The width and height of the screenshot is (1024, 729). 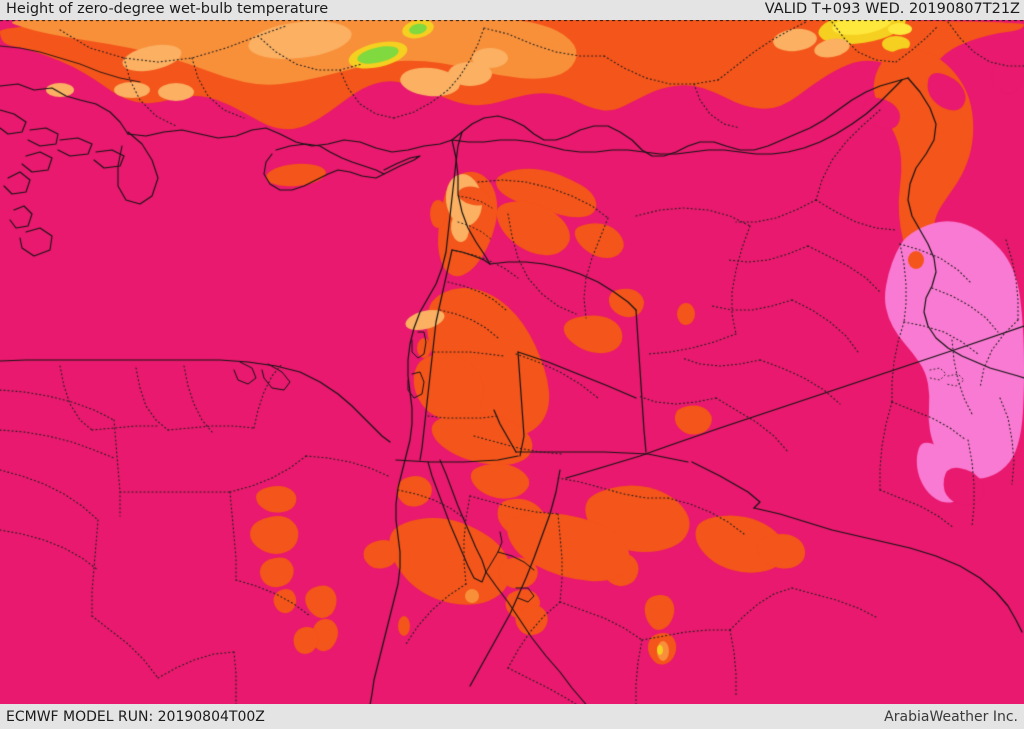 I want to click on valid-time-label: VALID T+093 WED. 20190807T21Z, so click(x=892, y=9).